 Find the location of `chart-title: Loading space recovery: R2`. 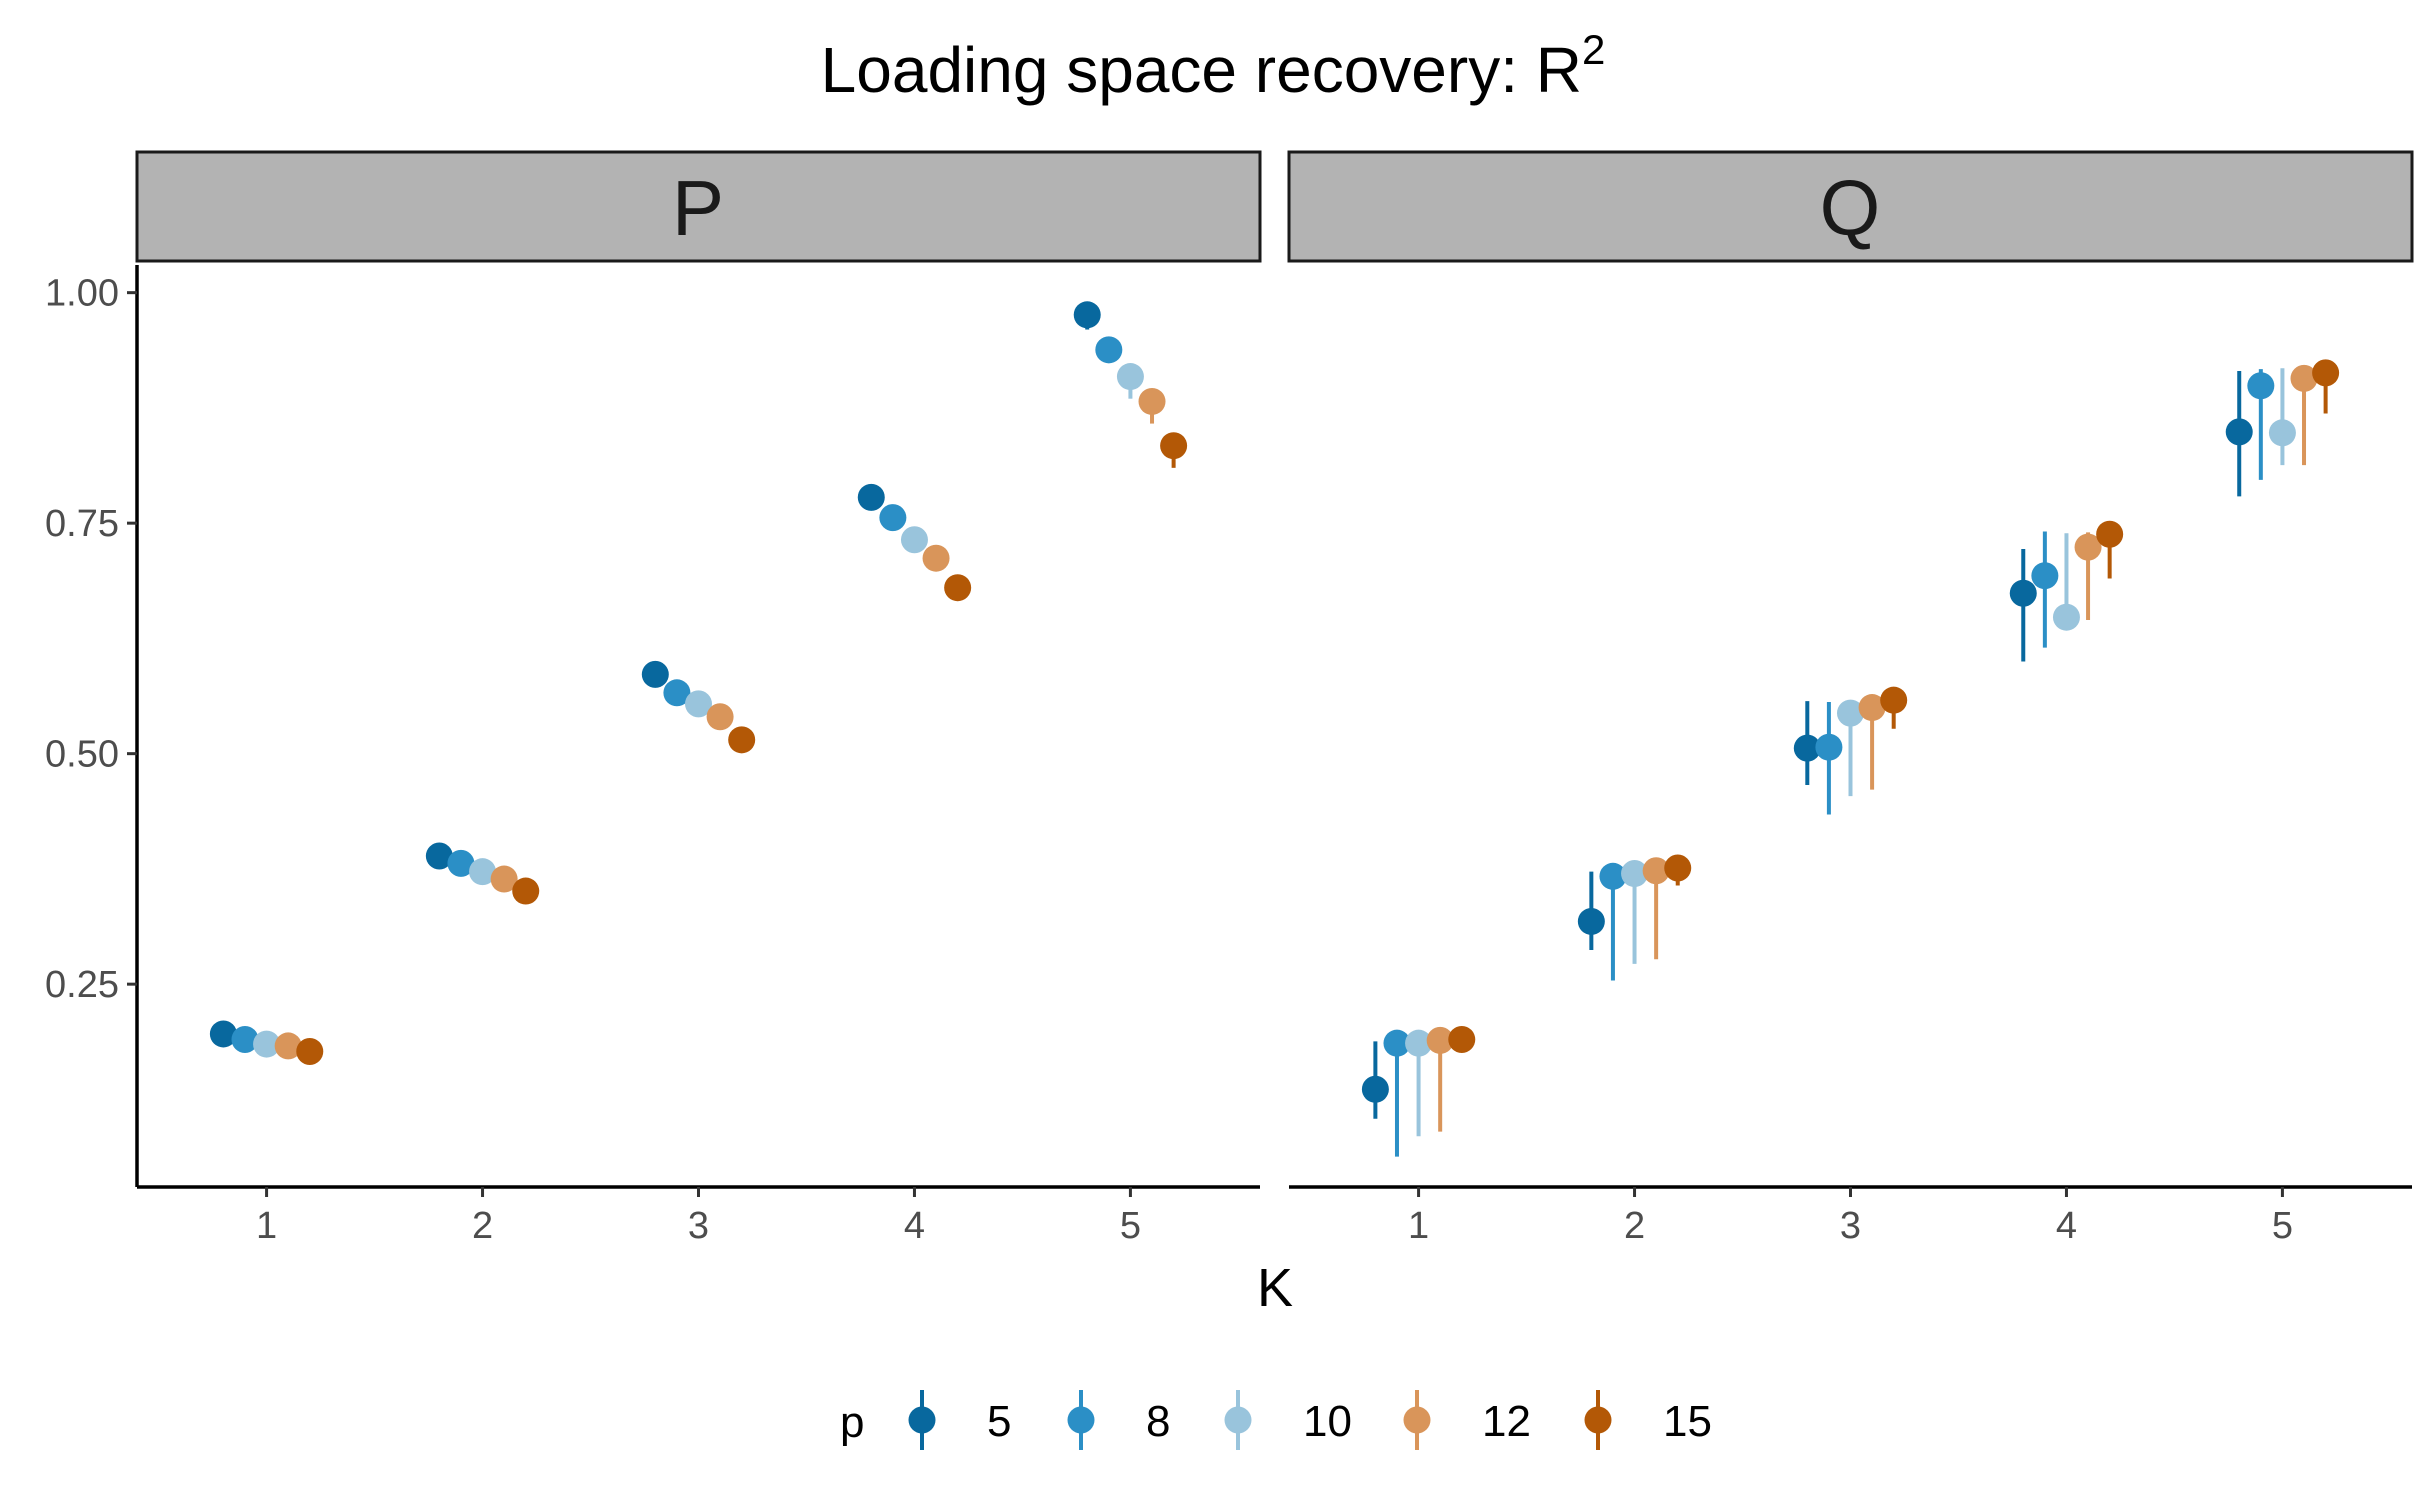

chart-title: Loading space recovery: R2 is located at coordinates (1213, 66).